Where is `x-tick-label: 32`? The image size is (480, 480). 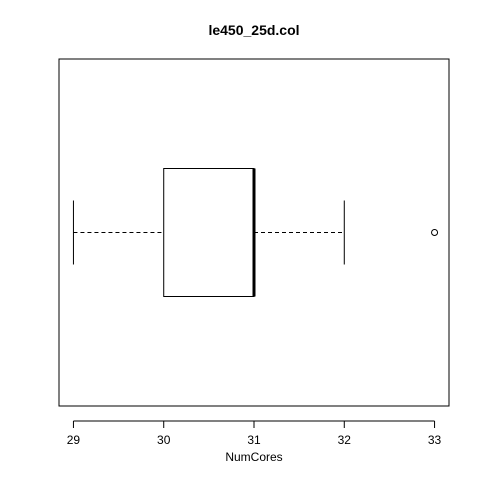
x-tick-label: 32 is located at coordinates (345, 440).